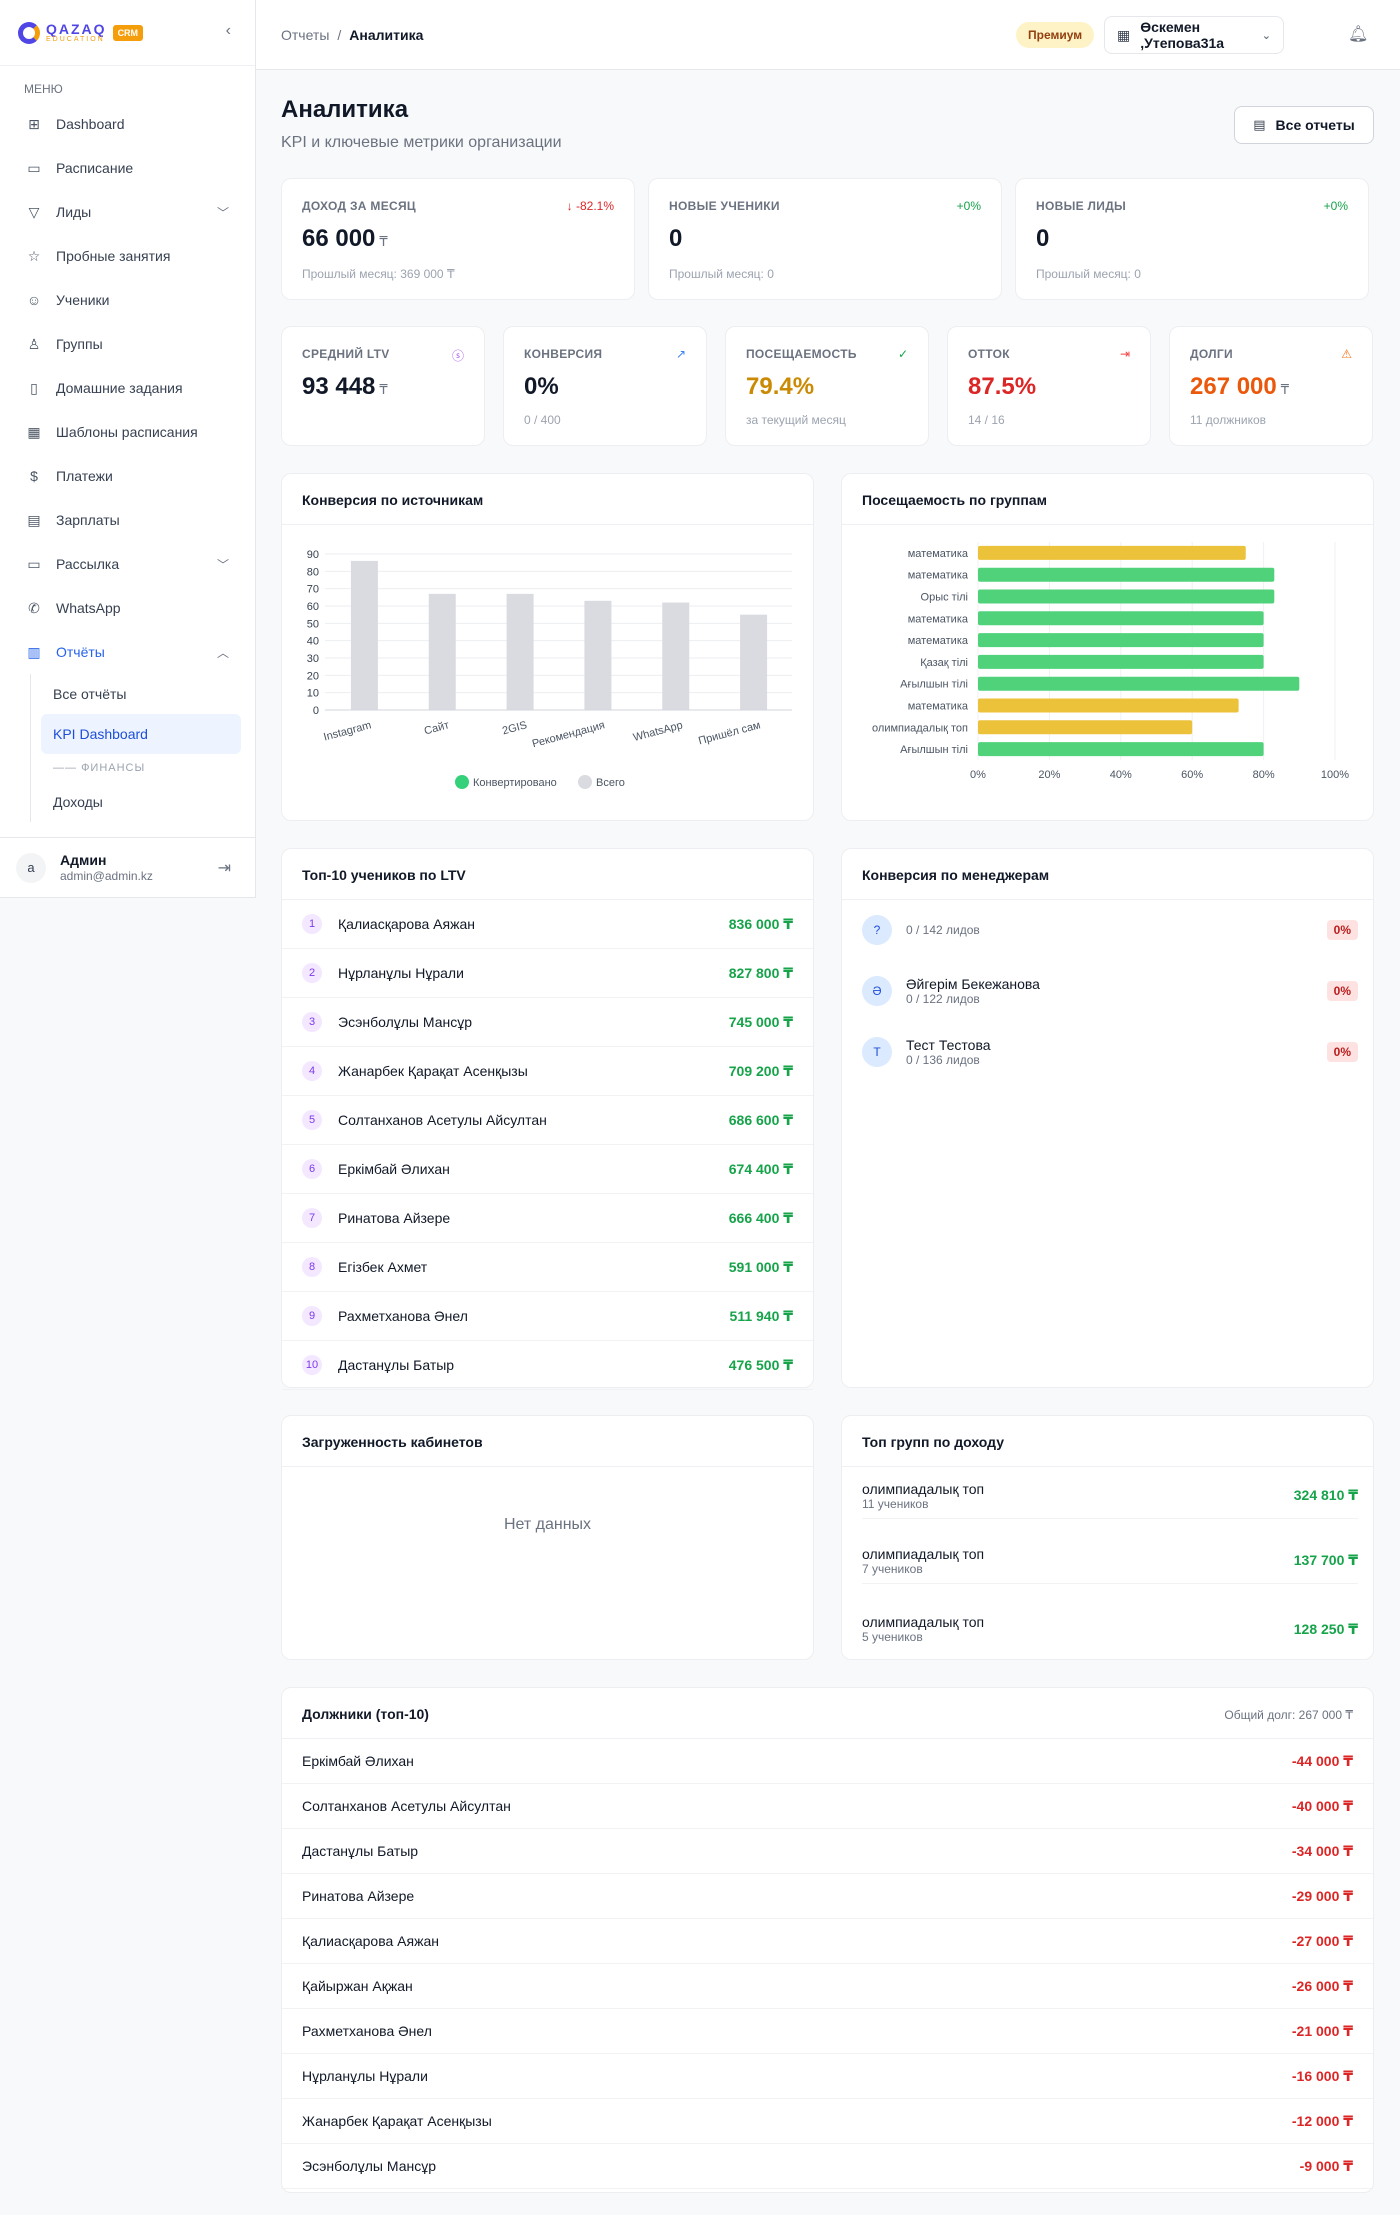 This screenshot has height=2215, width=1400. I want to click on table-row: 2 Нұрланұлы Нұрали 827 800 ₸, so click(547, 973).